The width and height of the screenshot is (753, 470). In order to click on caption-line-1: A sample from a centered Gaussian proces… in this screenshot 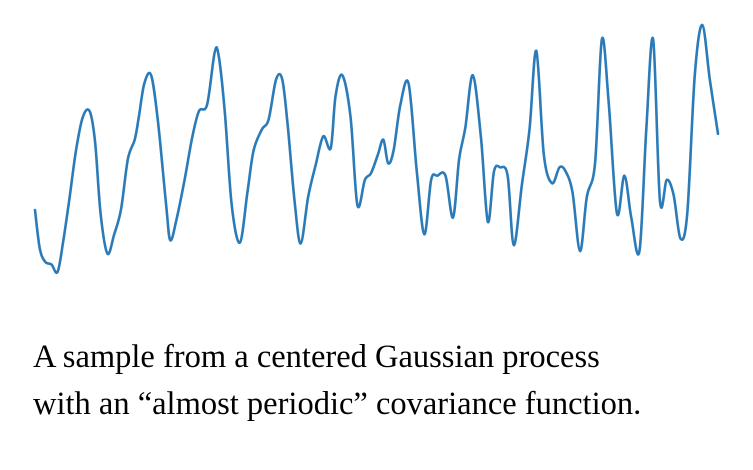, I will do `click(316, 357)`.